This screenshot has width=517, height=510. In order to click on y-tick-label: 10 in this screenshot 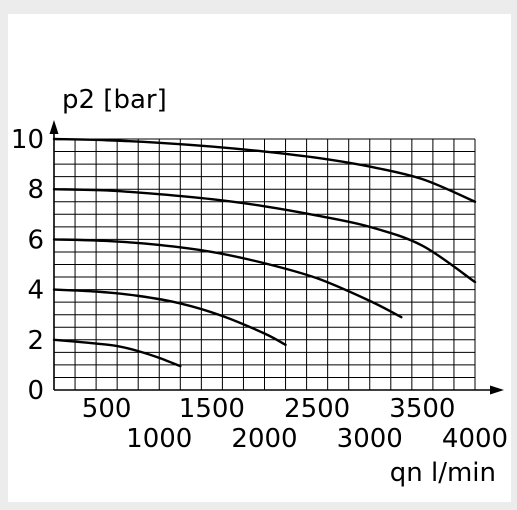, I will do `click(27, 140)`.